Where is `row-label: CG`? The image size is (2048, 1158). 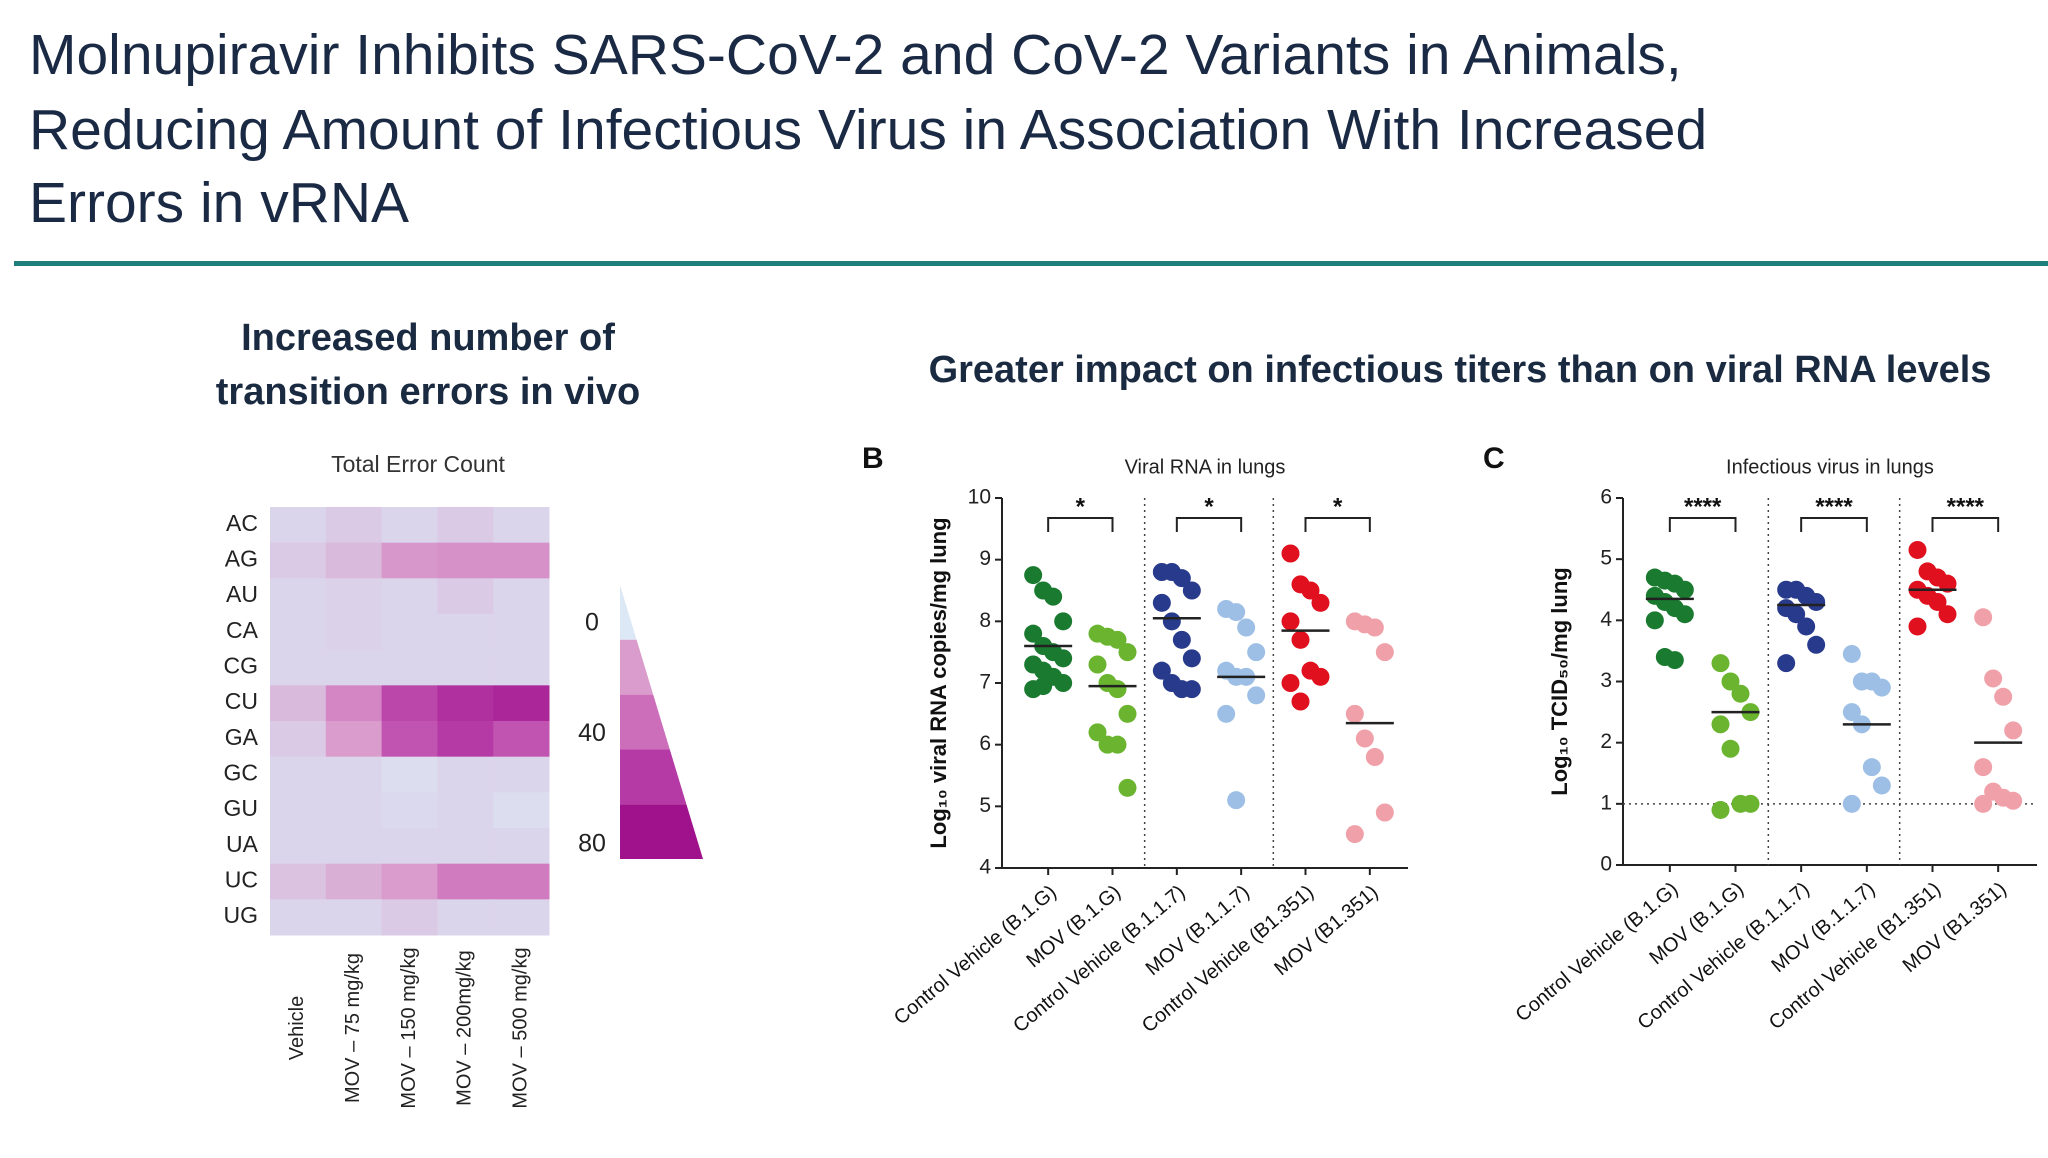
row-label: CG is located at coordinates (241, 666).